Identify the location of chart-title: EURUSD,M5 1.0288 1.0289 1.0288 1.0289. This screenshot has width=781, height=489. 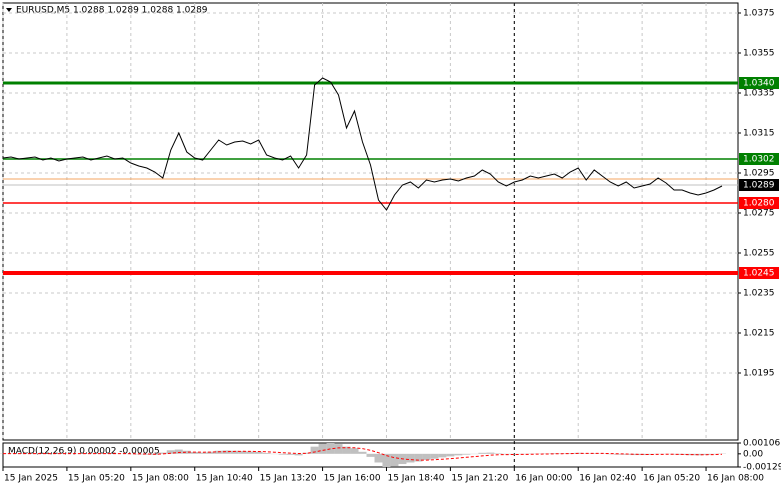
(112, 11).